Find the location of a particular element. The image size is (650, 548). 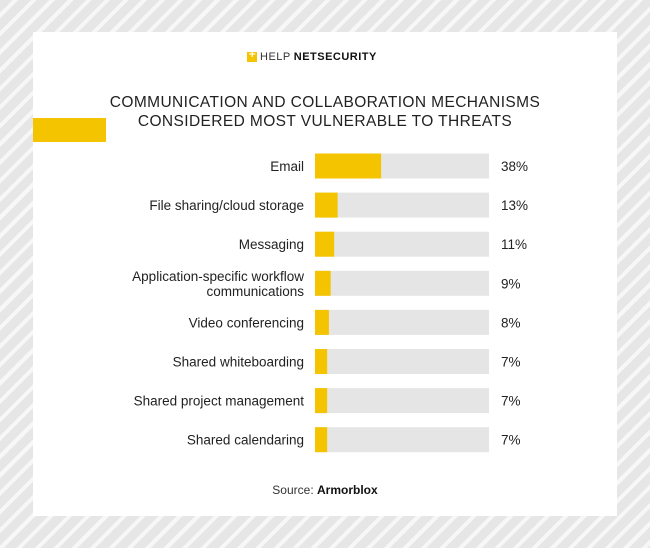

source-prefix: Source: is located at coordinates (293, 490).